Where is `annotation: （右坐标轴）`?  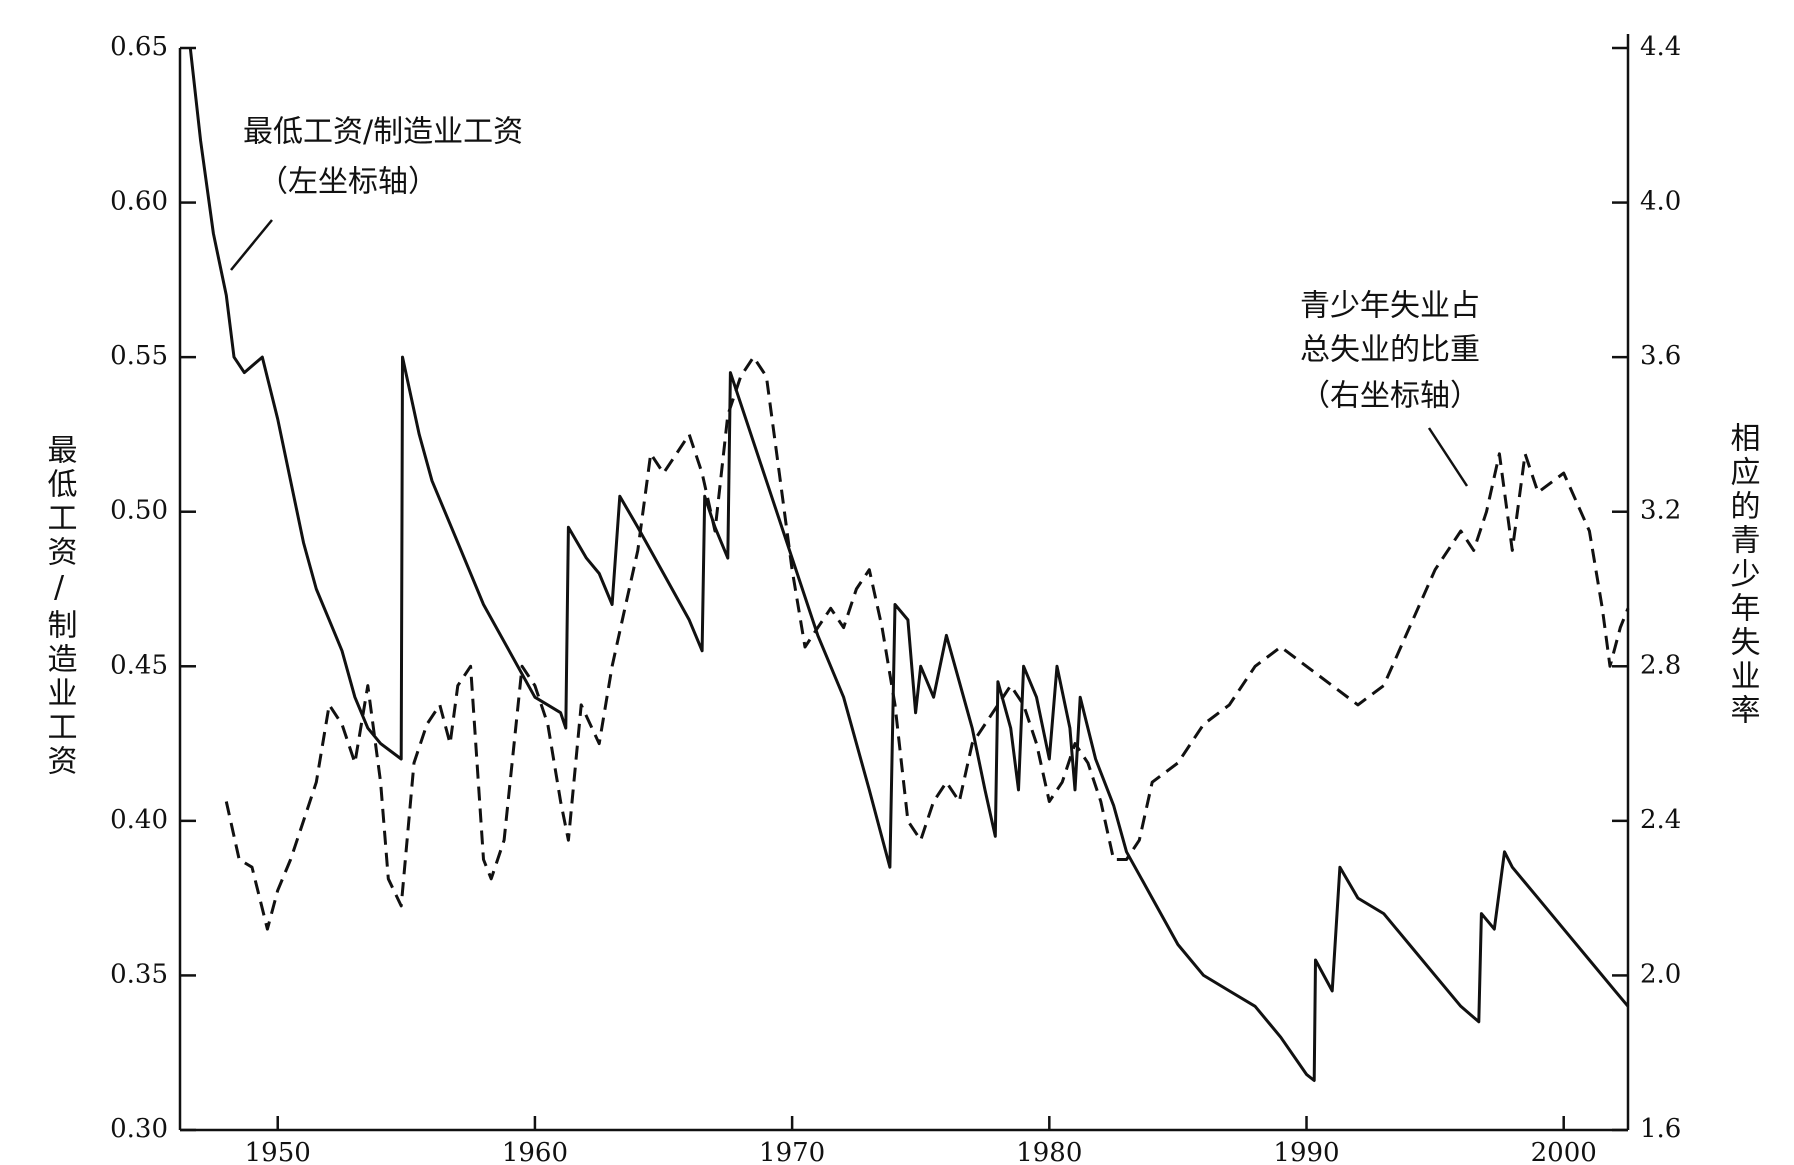
annotation: （右坐标轴） is located at coordinates (1390, 396).